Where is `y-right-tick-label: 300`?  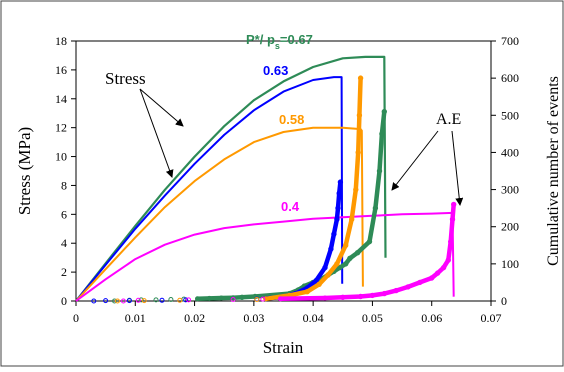
y-right-tick-label: 300 is located at coordinates (510, 190).